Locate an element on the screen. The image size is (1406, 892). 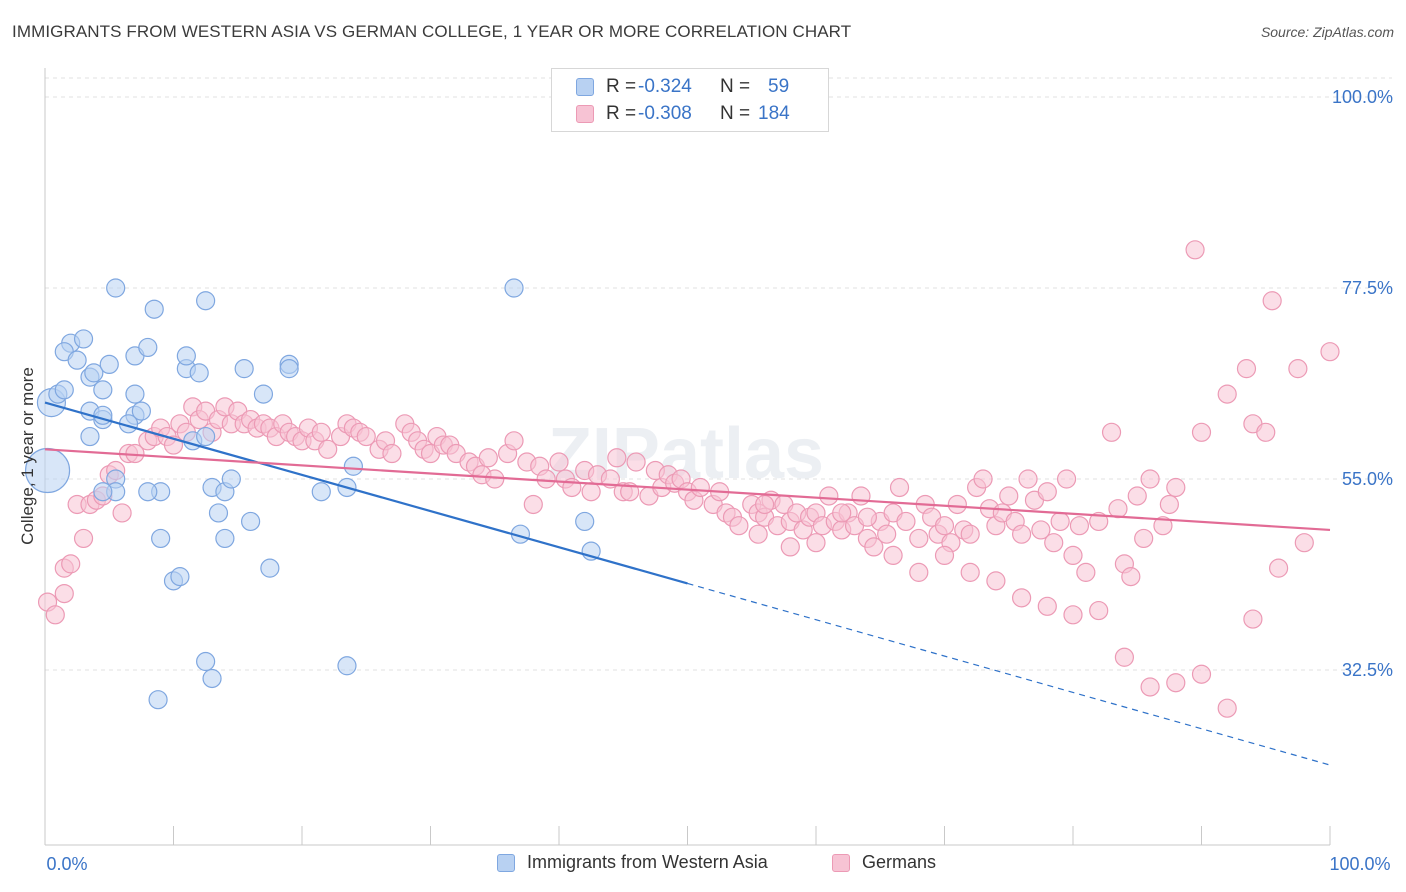
legend-label: Germans is located at coordinates (899, 862).